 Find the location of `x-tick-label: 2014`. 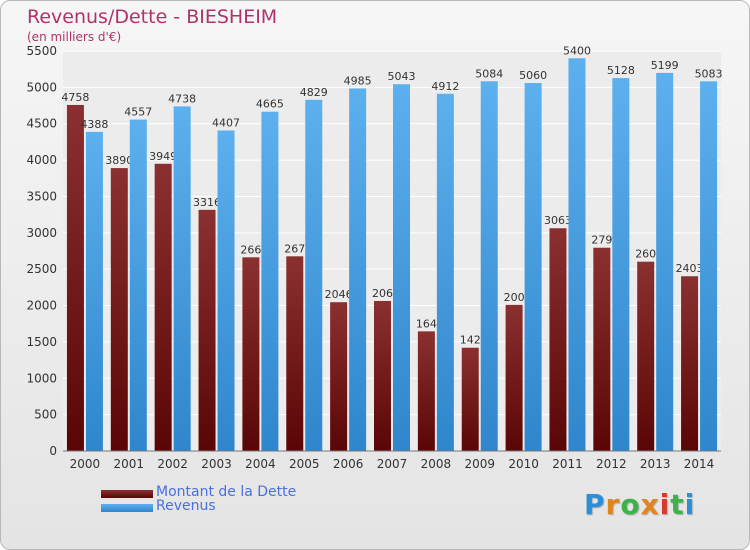

x-tick-label: 2014 is located at coordinates (699, 464).